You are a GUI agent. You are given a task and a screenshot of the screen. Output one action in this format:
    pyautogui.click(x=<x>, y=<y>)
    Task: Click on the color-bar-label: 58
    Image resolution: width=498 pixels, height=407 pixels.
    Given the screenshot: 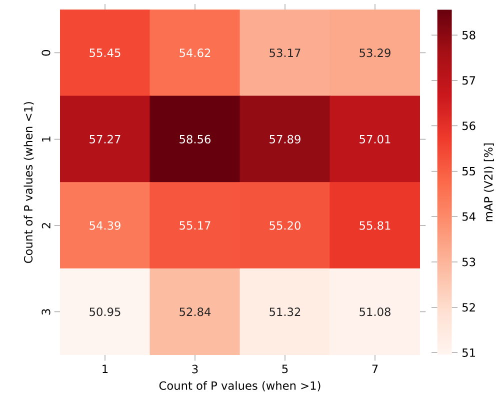 What is the action you would take?
    pyautogui.click(x=469, y=35)
    